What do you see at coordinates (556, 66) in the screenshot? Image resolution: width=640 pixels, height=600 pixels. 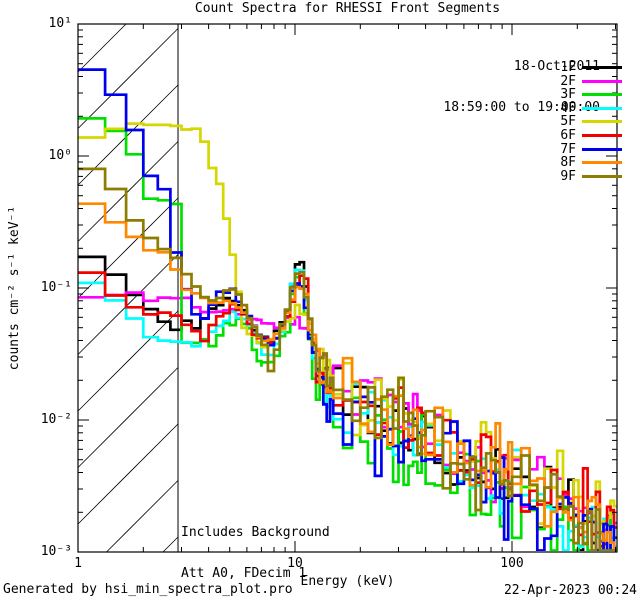 I see `observation-date: 18-Oct-2011` at bounding box center [556, 66].